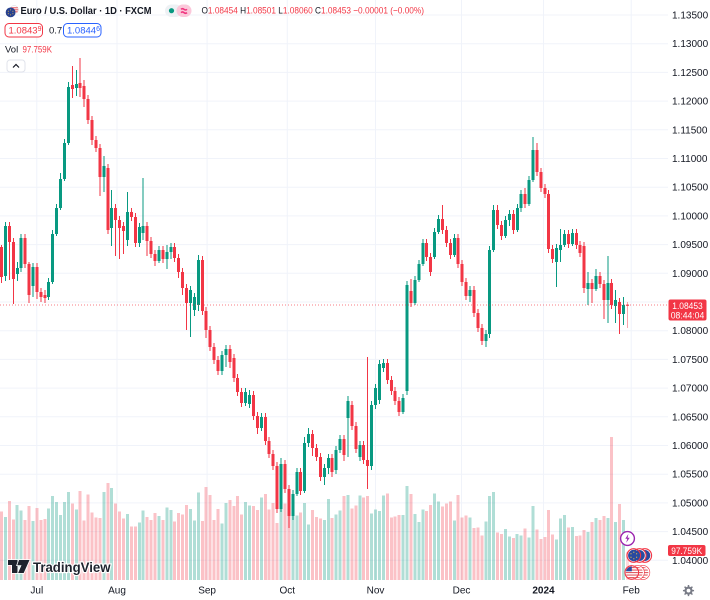 The width and height of the screenshot is (710, 600). Describe the element at coordinates (690, 446) in the screenshot. I see `svg-text: 1.06000` at that location.